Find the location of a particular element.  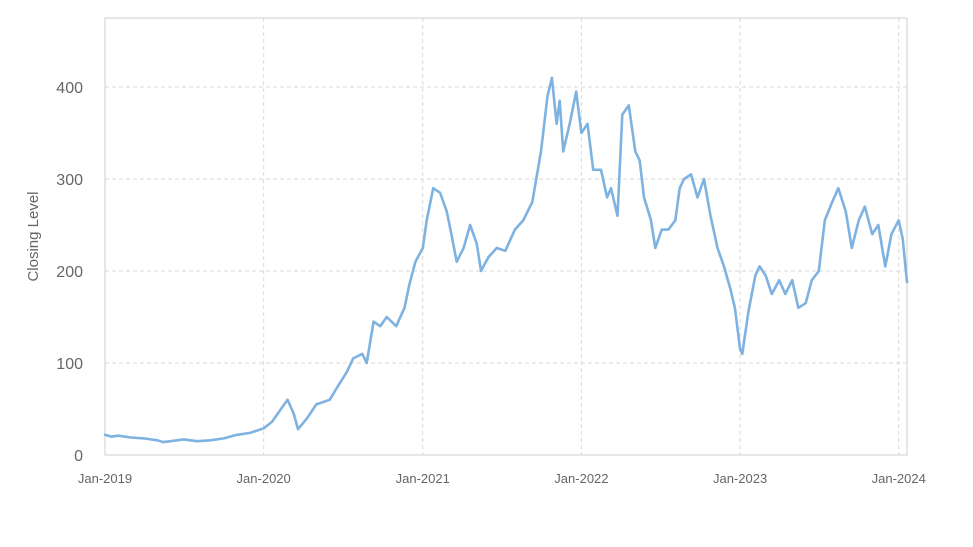

y-tick-label: 200 is located at coordinates (69, 272).